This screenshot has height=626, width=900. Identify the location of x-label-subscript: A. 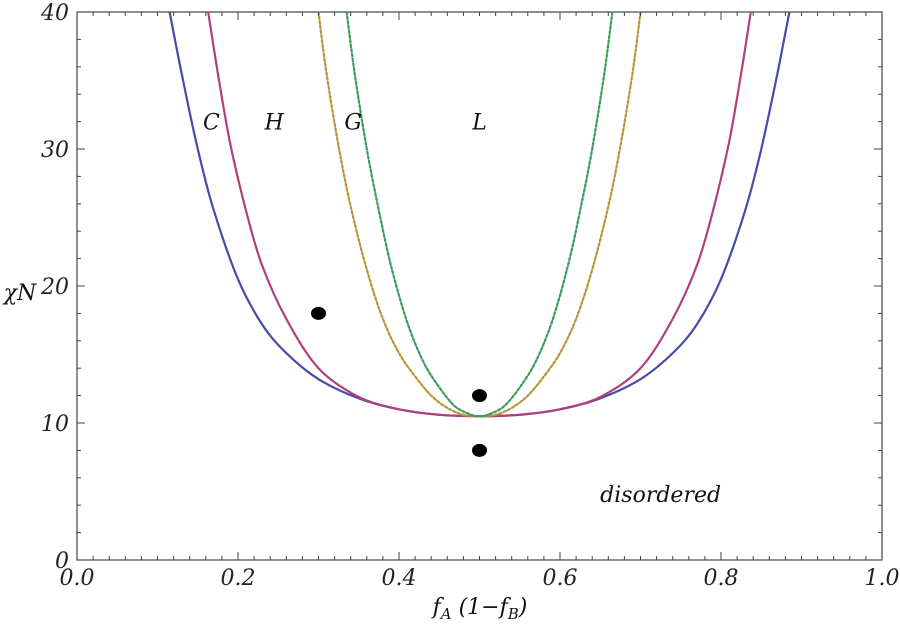
(445, 614).